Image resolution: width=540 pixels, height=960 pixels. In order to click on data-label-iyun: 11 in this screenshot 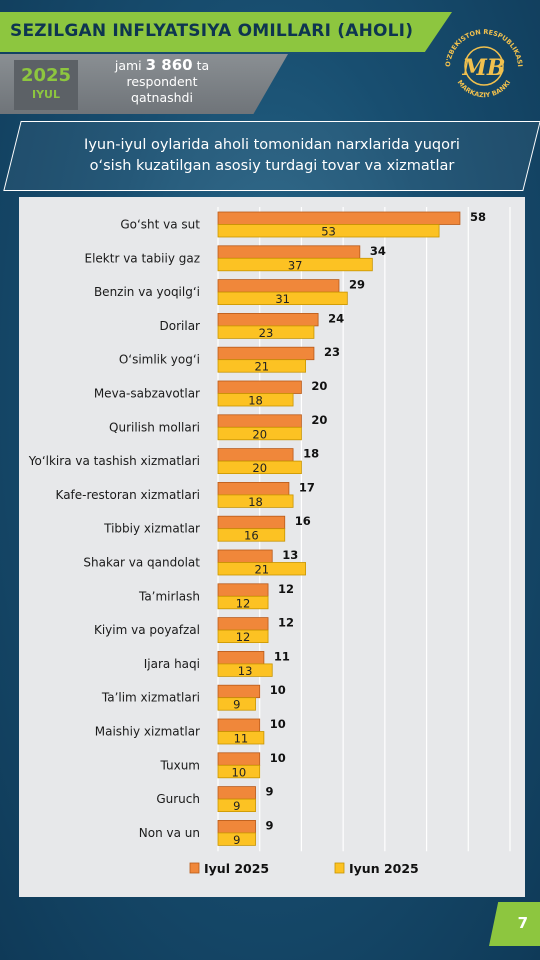, I will do `click(241, 739)`.